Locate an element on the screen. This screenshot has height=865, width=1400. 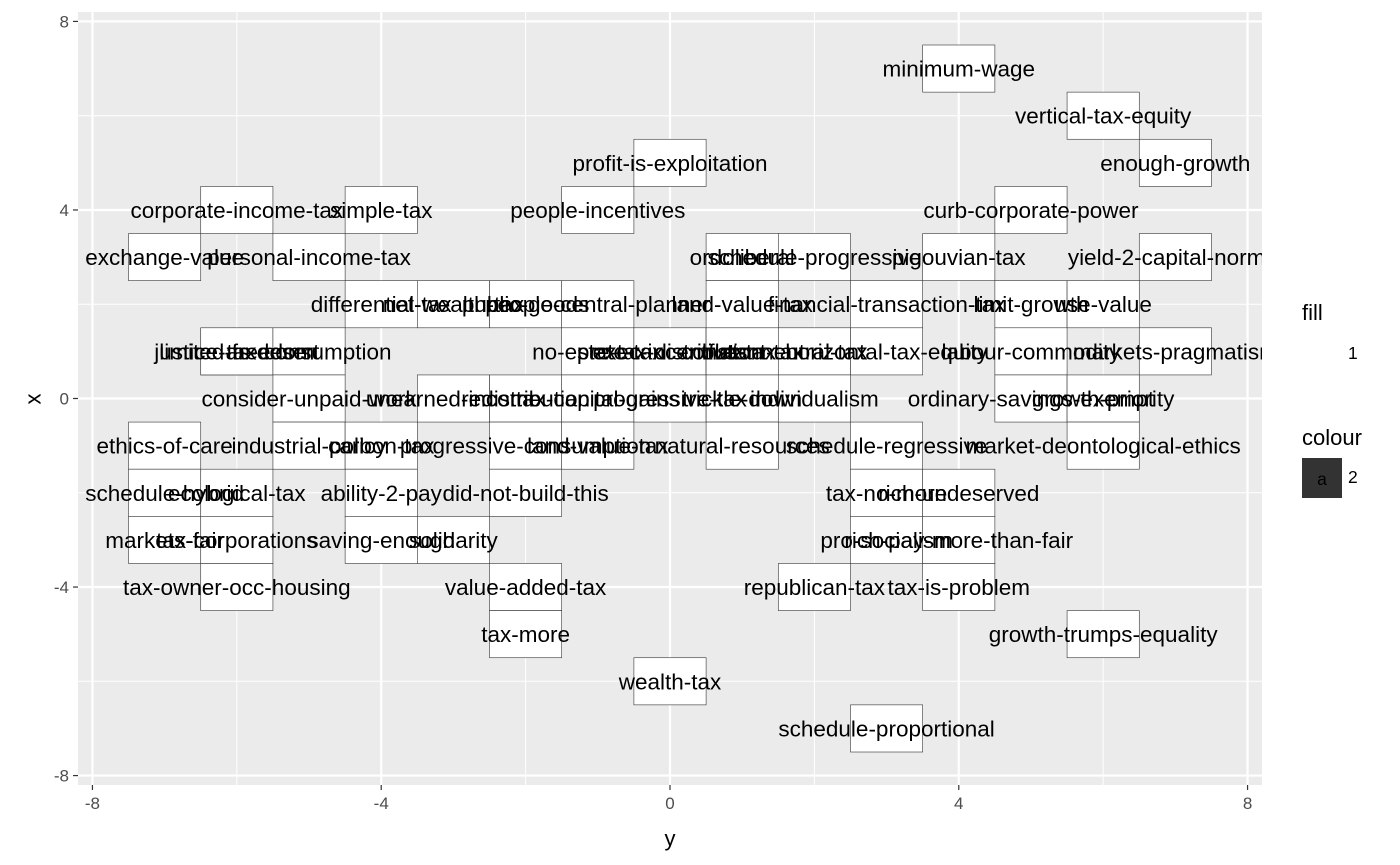
y-tick-label: 8 is located at coordinates (64, 21).